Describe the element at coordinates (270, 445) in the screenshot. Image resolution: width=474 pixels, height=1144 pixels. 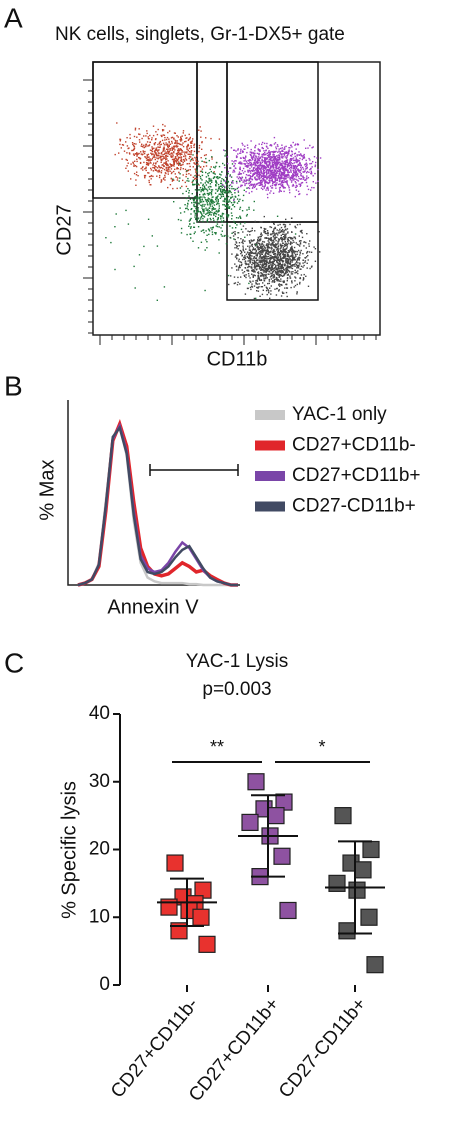
I see `legend-swatch` at that location.